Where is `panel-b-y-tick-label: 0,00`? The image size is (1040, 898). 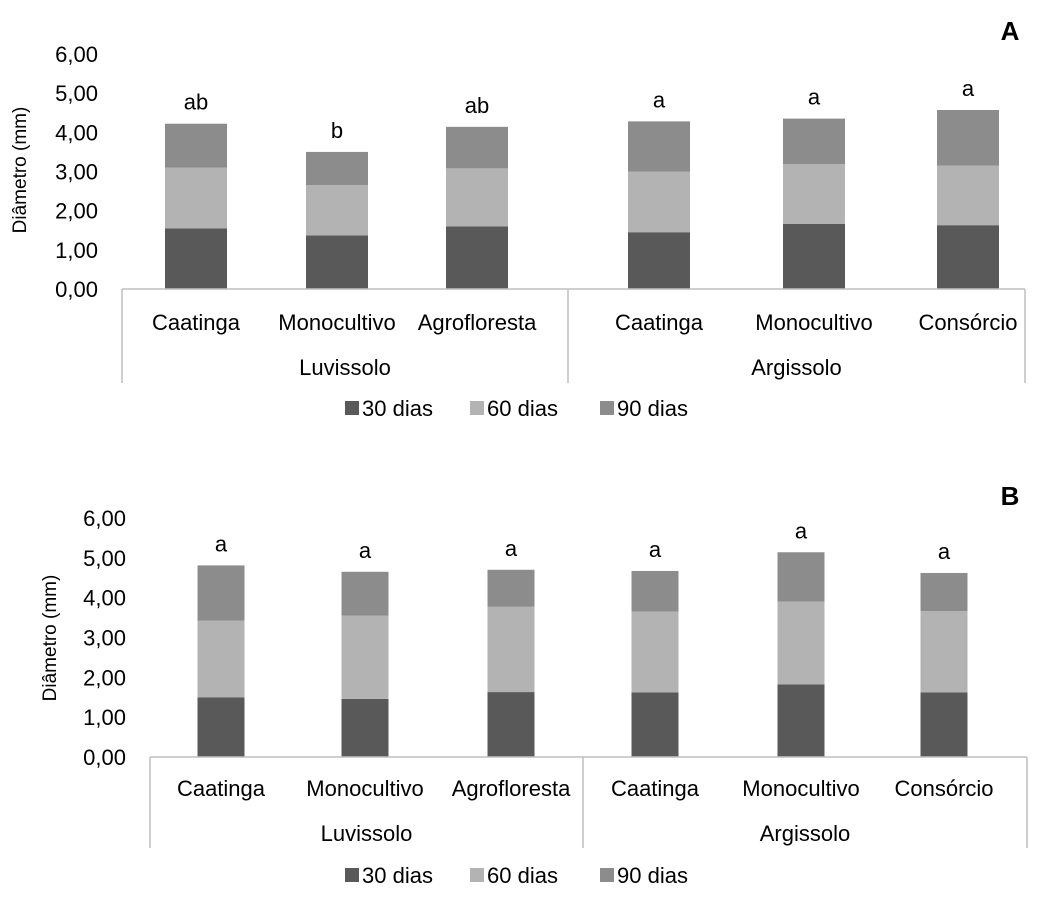
panel-b-y-tick-label: 0,00 is located at coordinates (104, 757).